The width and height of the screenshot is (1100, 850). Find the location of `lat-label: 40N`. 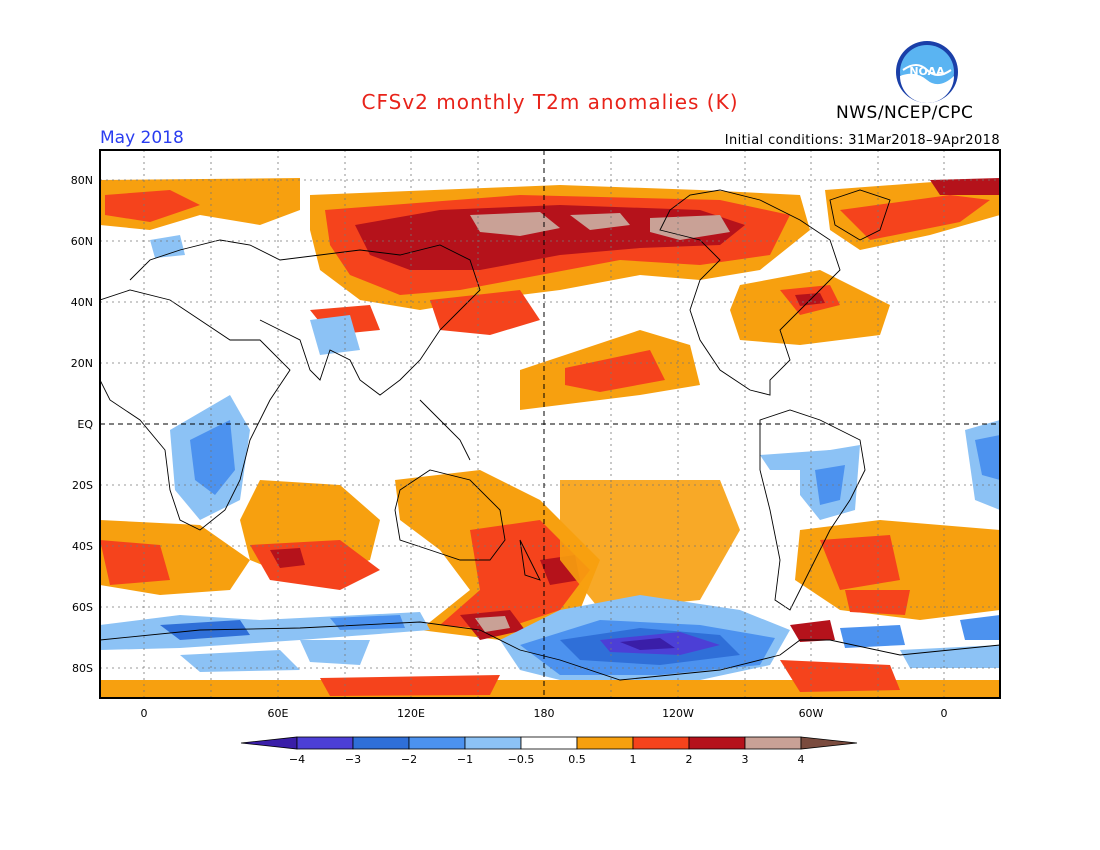

lat-label: 40N is located at coordinates (82, 302).